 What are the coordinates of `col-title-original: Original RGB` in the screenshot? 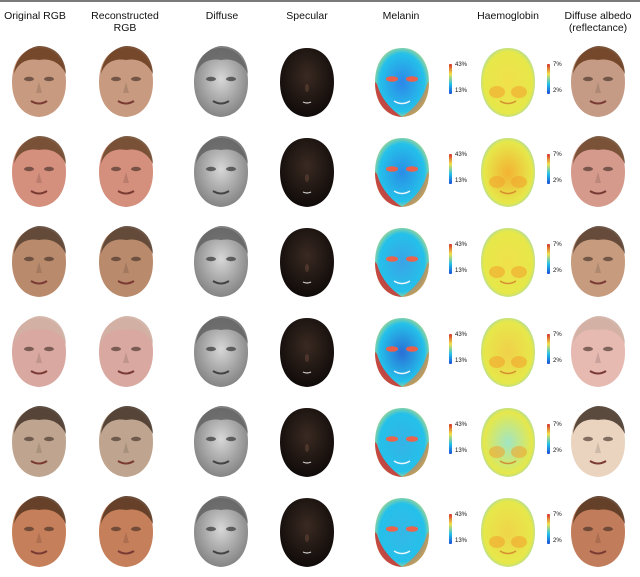 It's located at (35, 16).